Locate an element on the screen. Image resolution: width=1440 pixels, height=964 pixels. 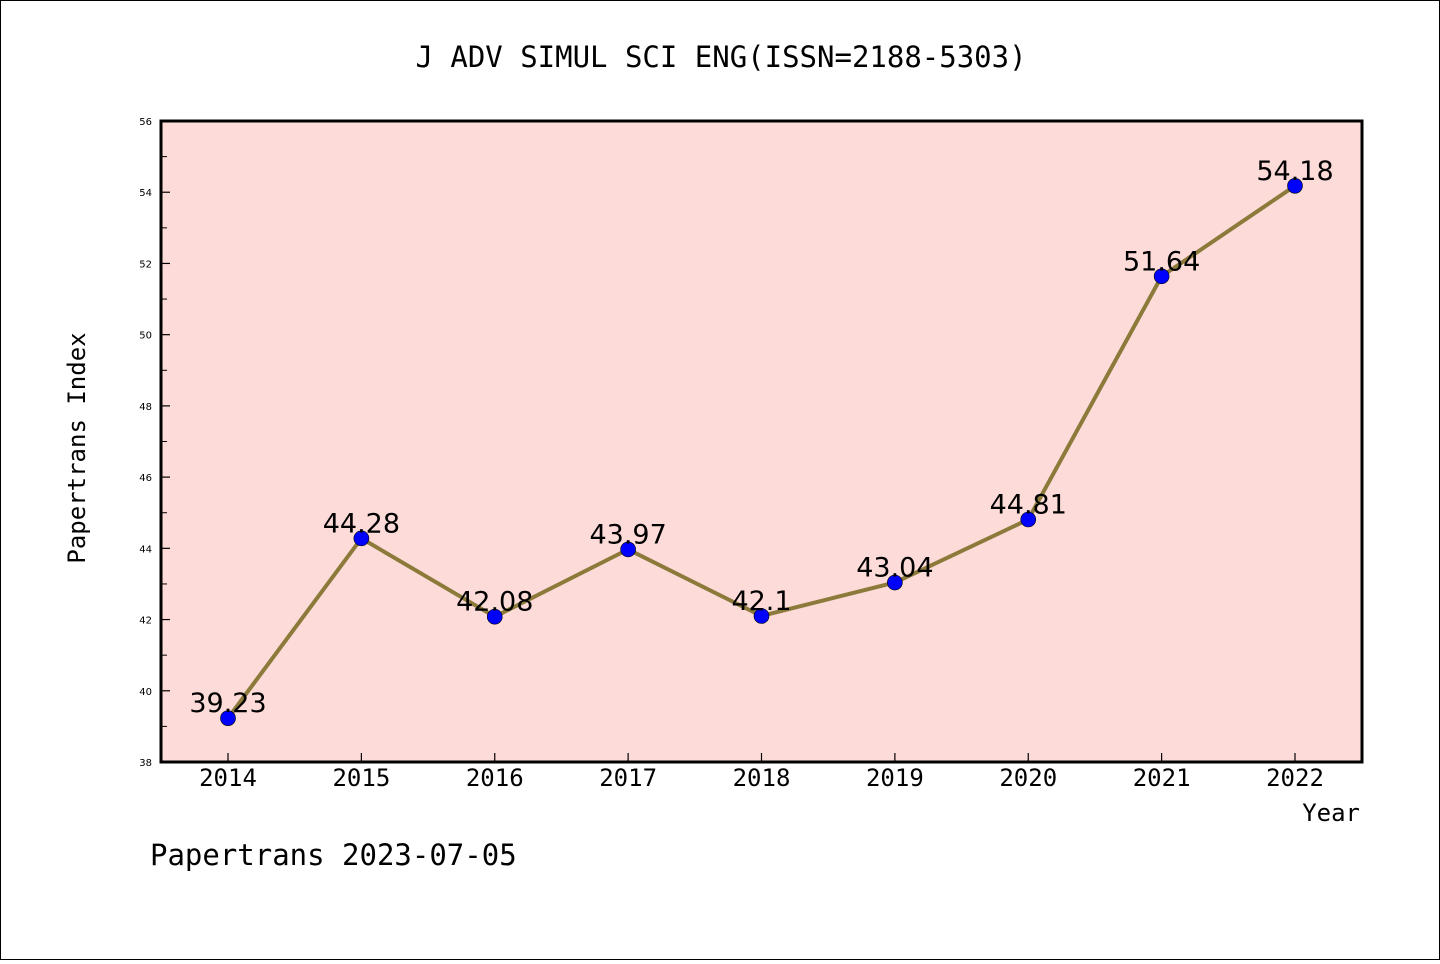
y-tick-label: 44 is located at coordinates (145, 549).